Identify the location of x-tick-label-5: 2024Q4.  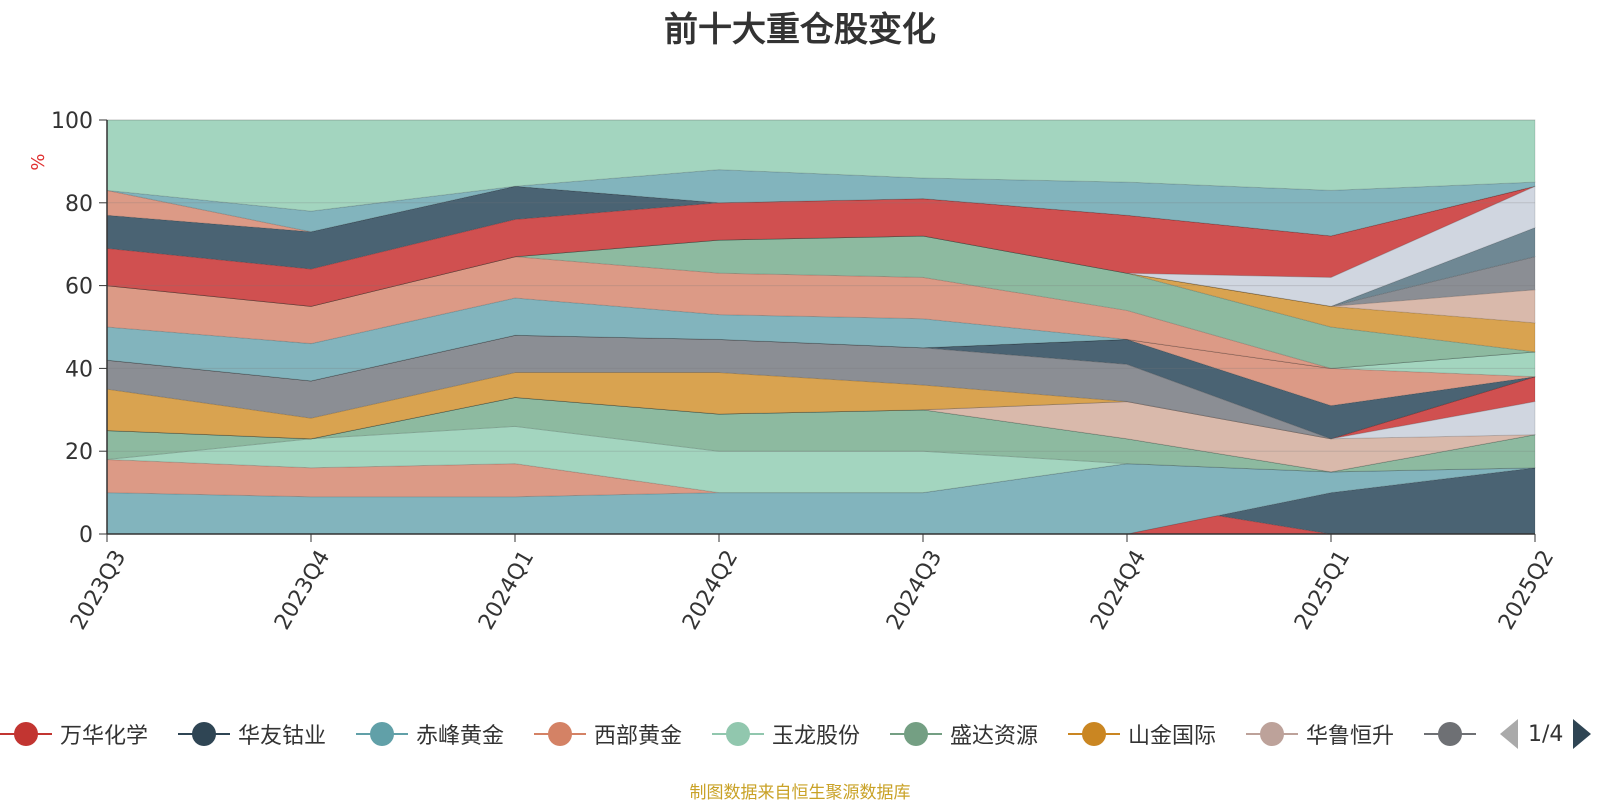
(1118, 590).